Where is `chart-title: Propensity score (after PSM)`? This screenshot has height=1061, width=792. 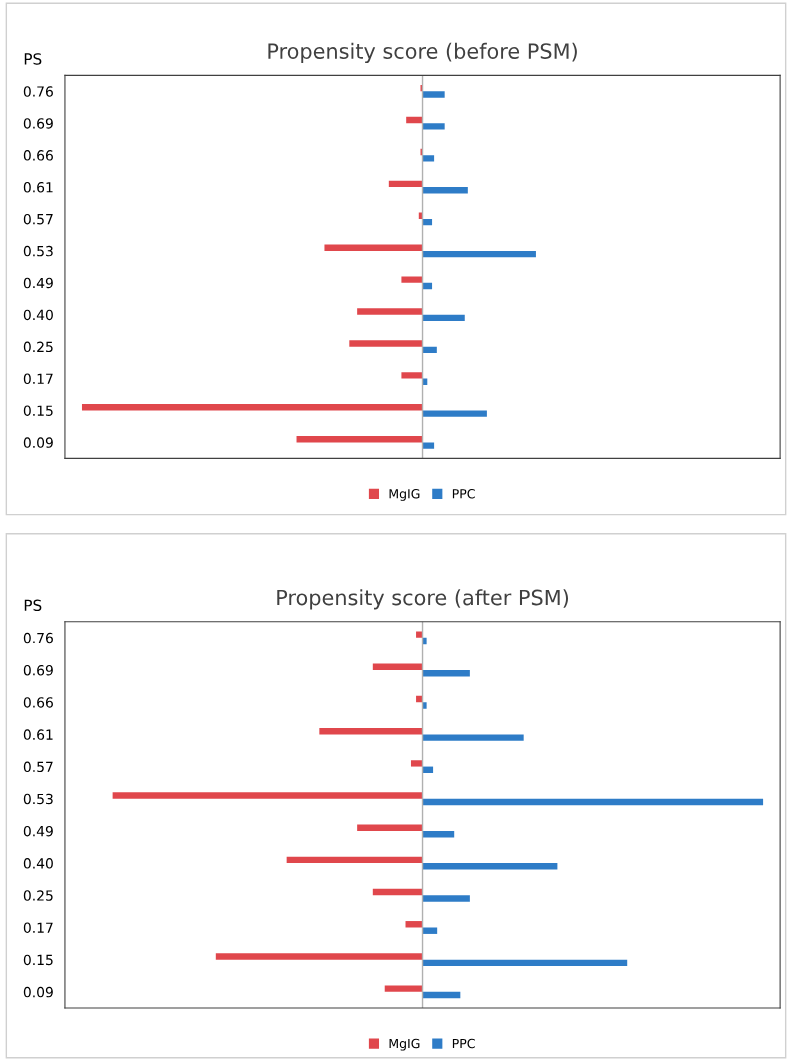 chart-title: Propensity score (after PSM) is located at coordinates (423, 599).